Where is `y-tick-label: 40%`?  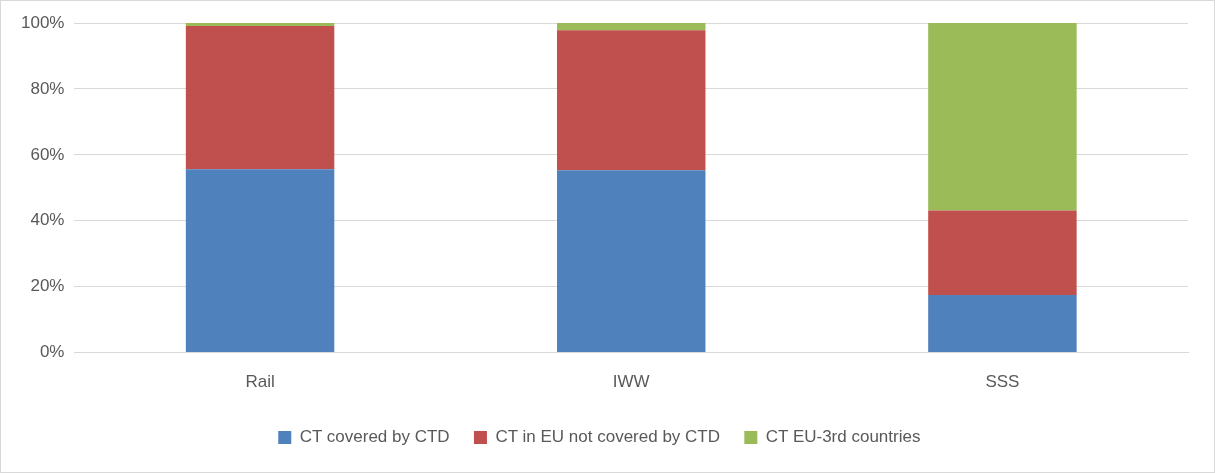
y-tick-label: 40% is located at coordinates (47, 220).